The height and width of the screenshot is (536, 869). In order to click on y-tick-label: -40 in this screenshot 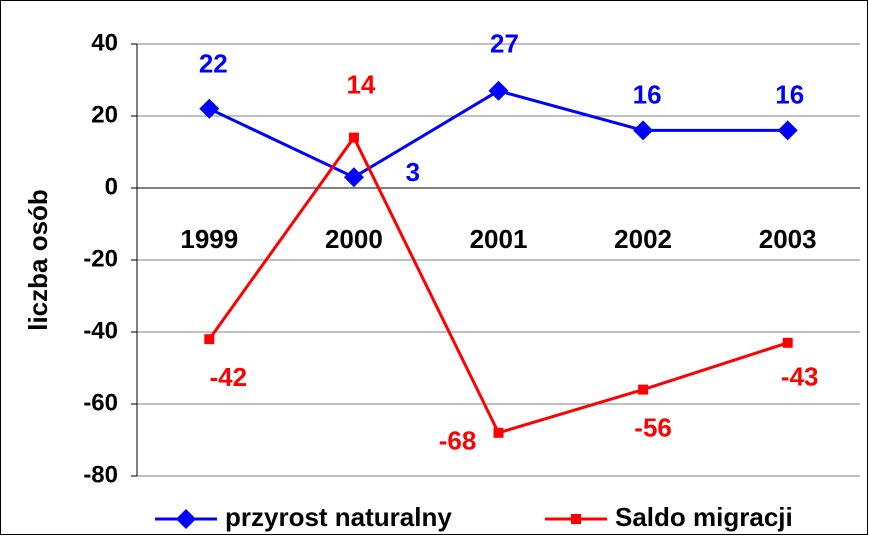, I will do `click(100, 330)`.